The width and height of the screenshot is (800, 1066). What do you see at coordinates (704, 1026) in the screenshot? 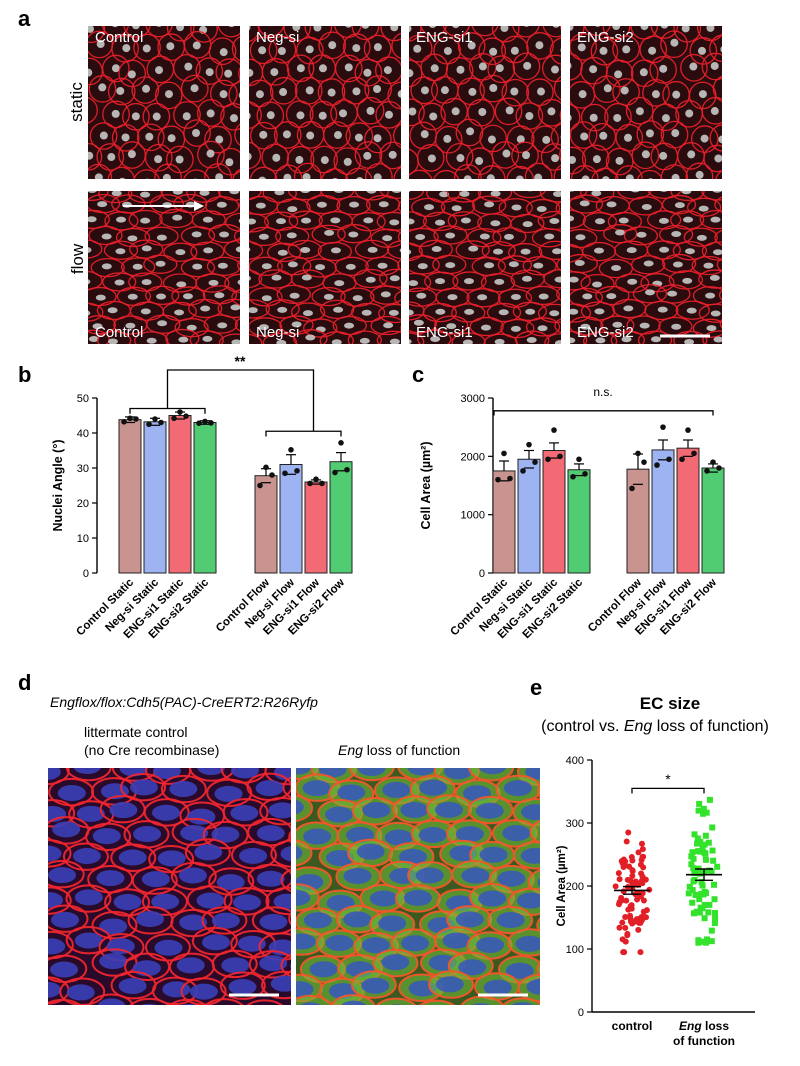
I see `x-label-eng-lof: Eng loss` at bounding box center [704, 1026].